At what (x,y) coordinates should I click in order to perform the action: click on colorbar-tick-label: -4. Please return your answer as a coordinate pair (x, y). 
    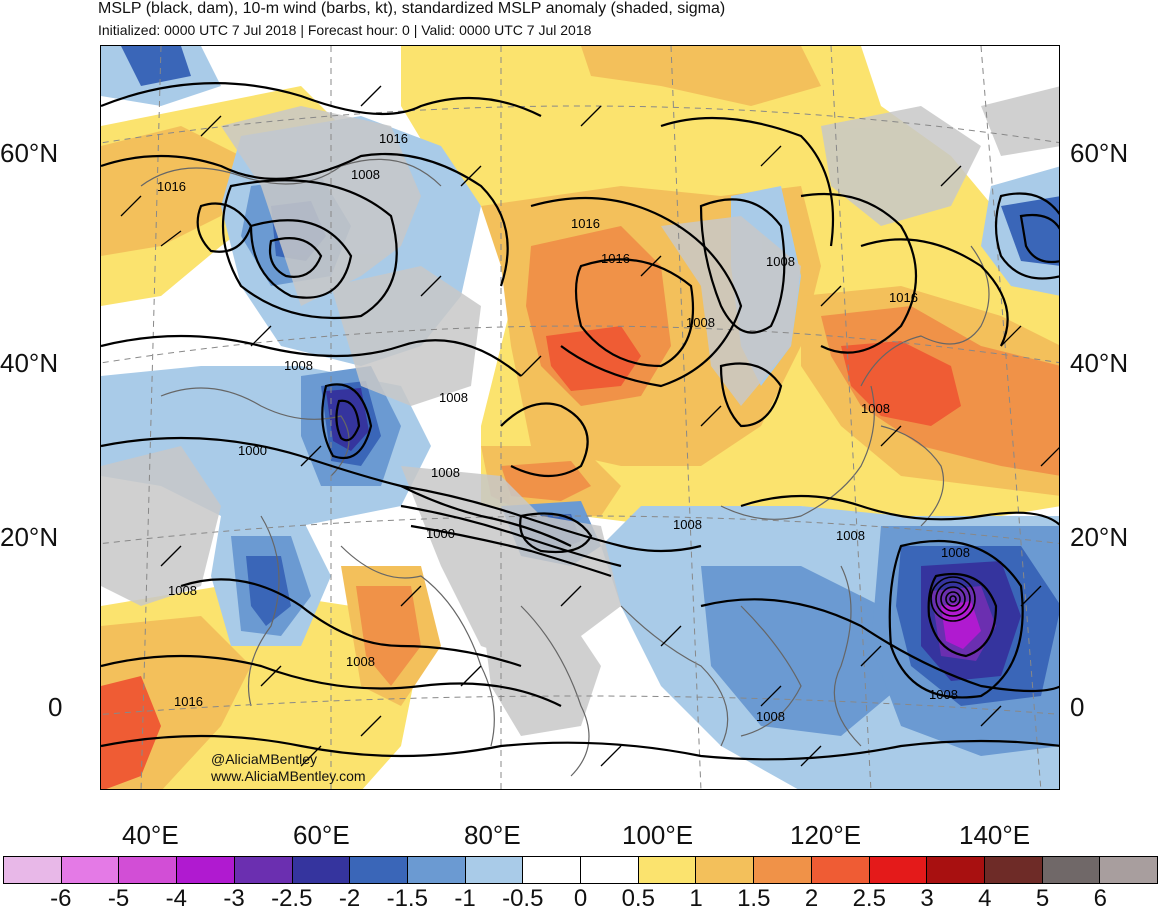
    Looking at the image, I should click on (176, 898).